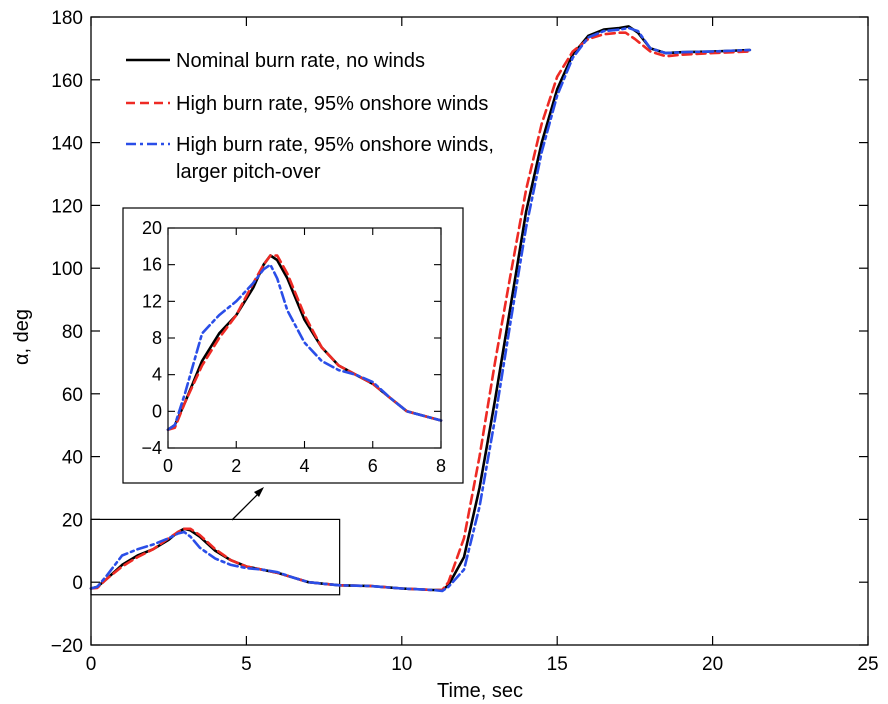  What do you see at coordinates (72, 332) in the screenshot?
I see `y-tick-label: 80` at bounding box center [72, 332].